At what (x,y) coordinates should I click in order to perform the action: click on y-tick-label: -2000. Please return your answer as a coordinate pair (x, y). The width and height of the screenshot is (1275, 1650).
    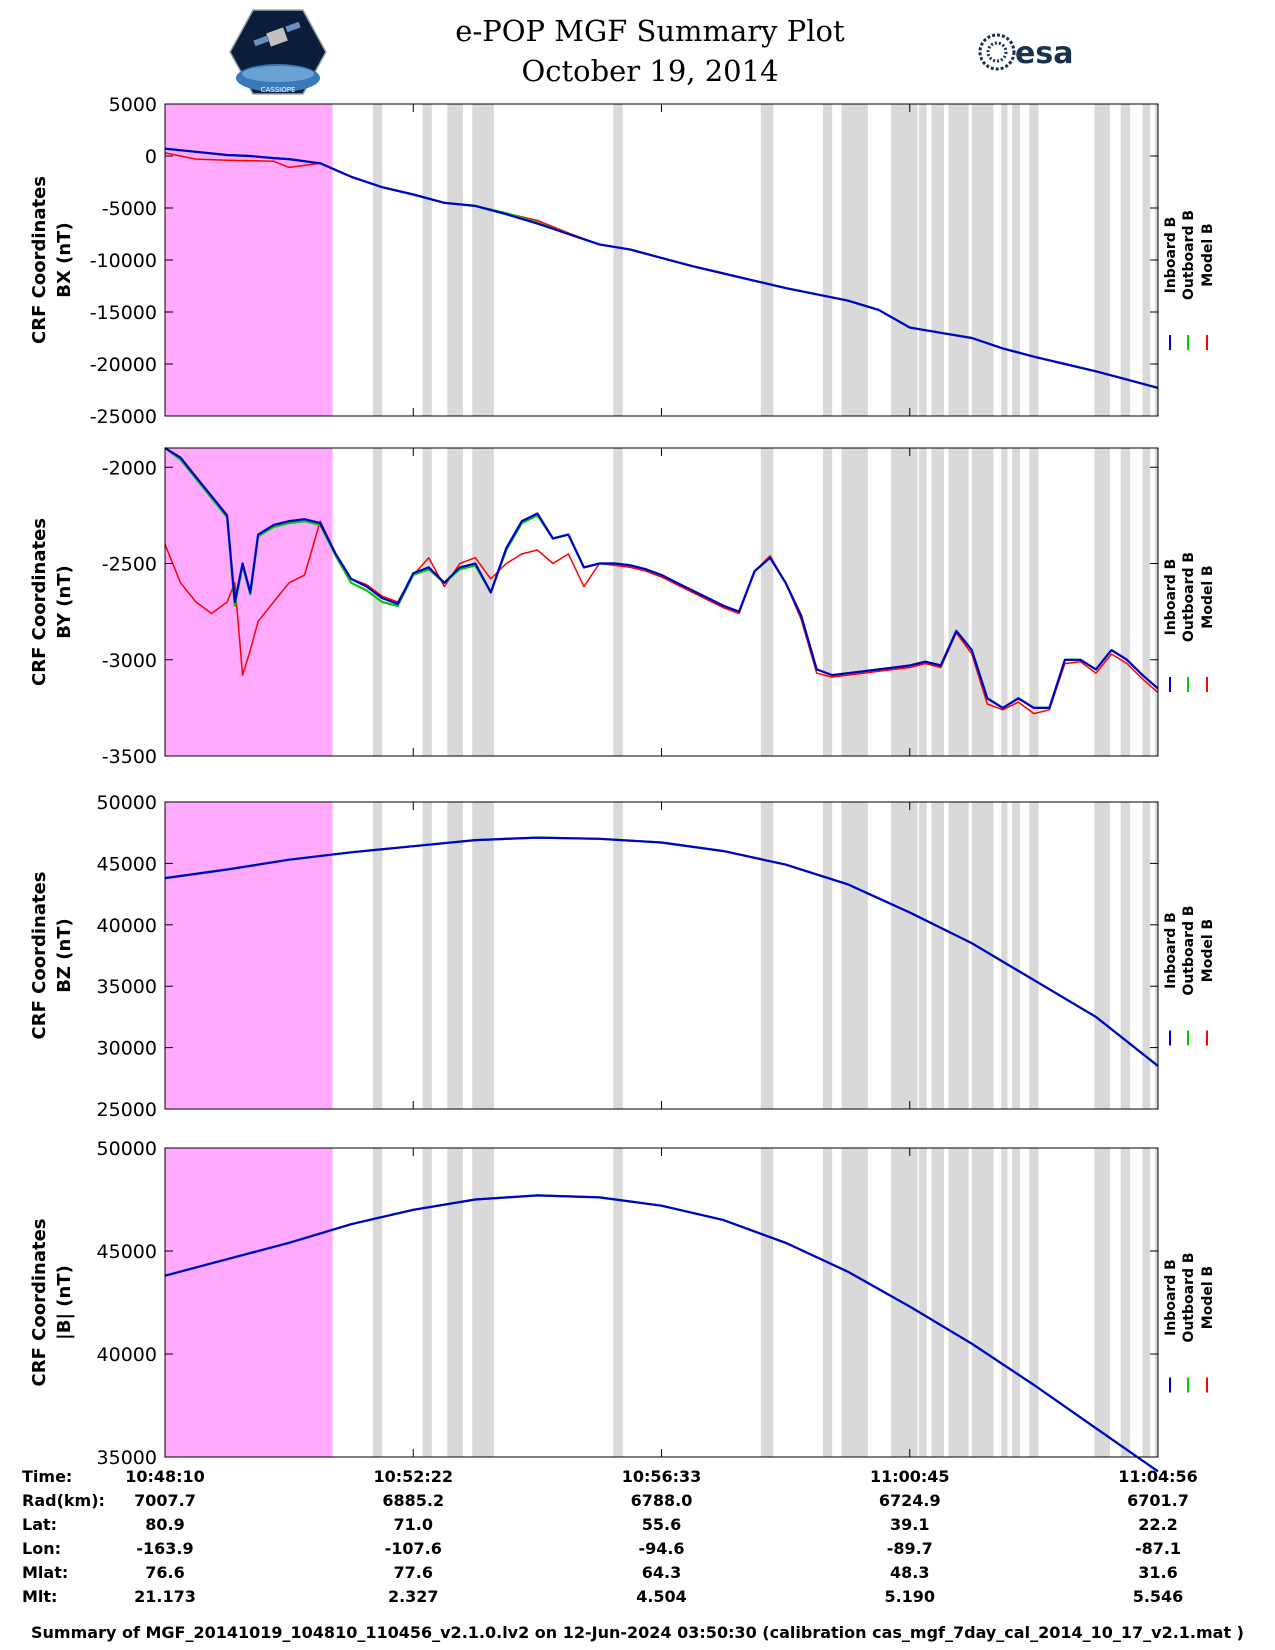
    Looking at the image, I should click on (129, 468).